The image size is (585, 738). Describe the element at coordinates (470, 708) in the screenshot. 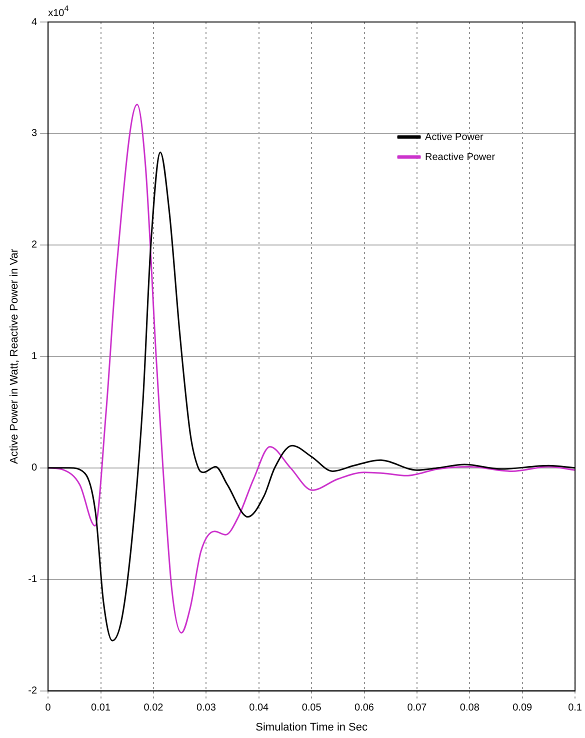

I see `x-tick-label: 0.08` at that location.